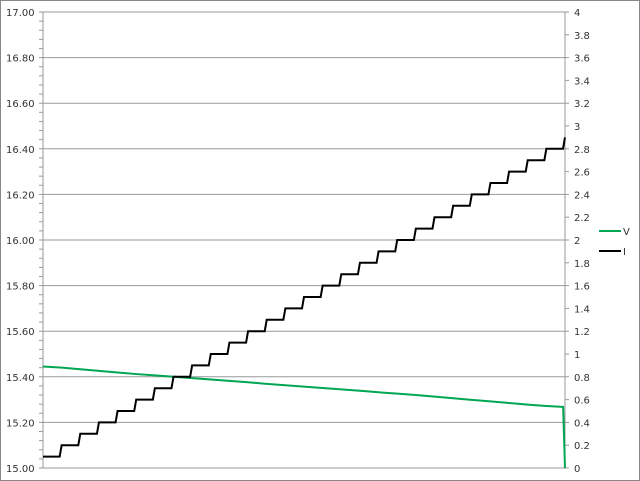  Describe the element at coordinates (20, 104) in the screenshot. I see `y-left-tick-label: 16.60` at that location.